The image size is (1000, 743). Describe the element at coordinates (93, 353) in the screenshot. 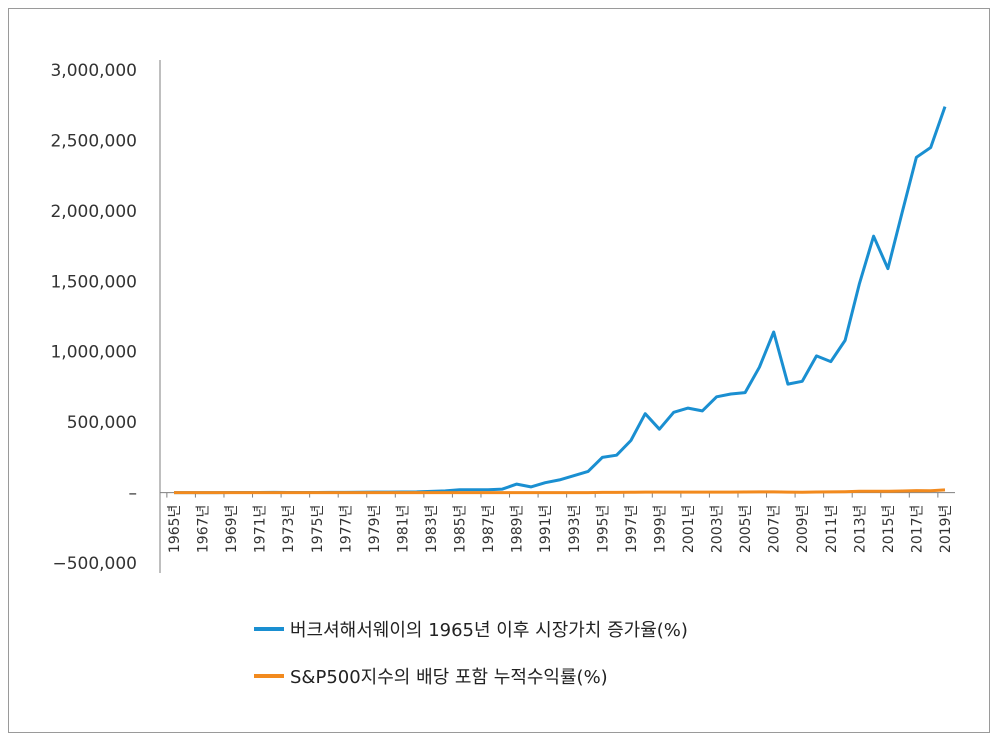

I see `y-tick-label: 1,000,000` at that location.